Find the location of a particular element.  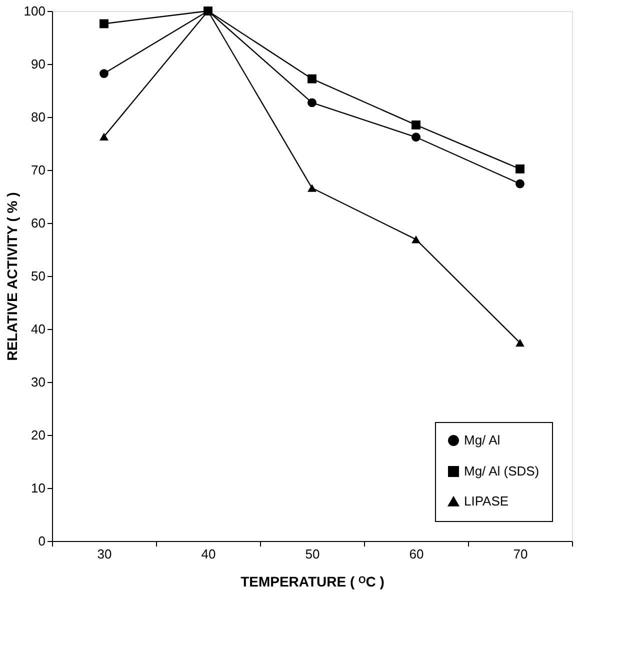

y-tick-label: 30 is located at coordinates (38, 382).